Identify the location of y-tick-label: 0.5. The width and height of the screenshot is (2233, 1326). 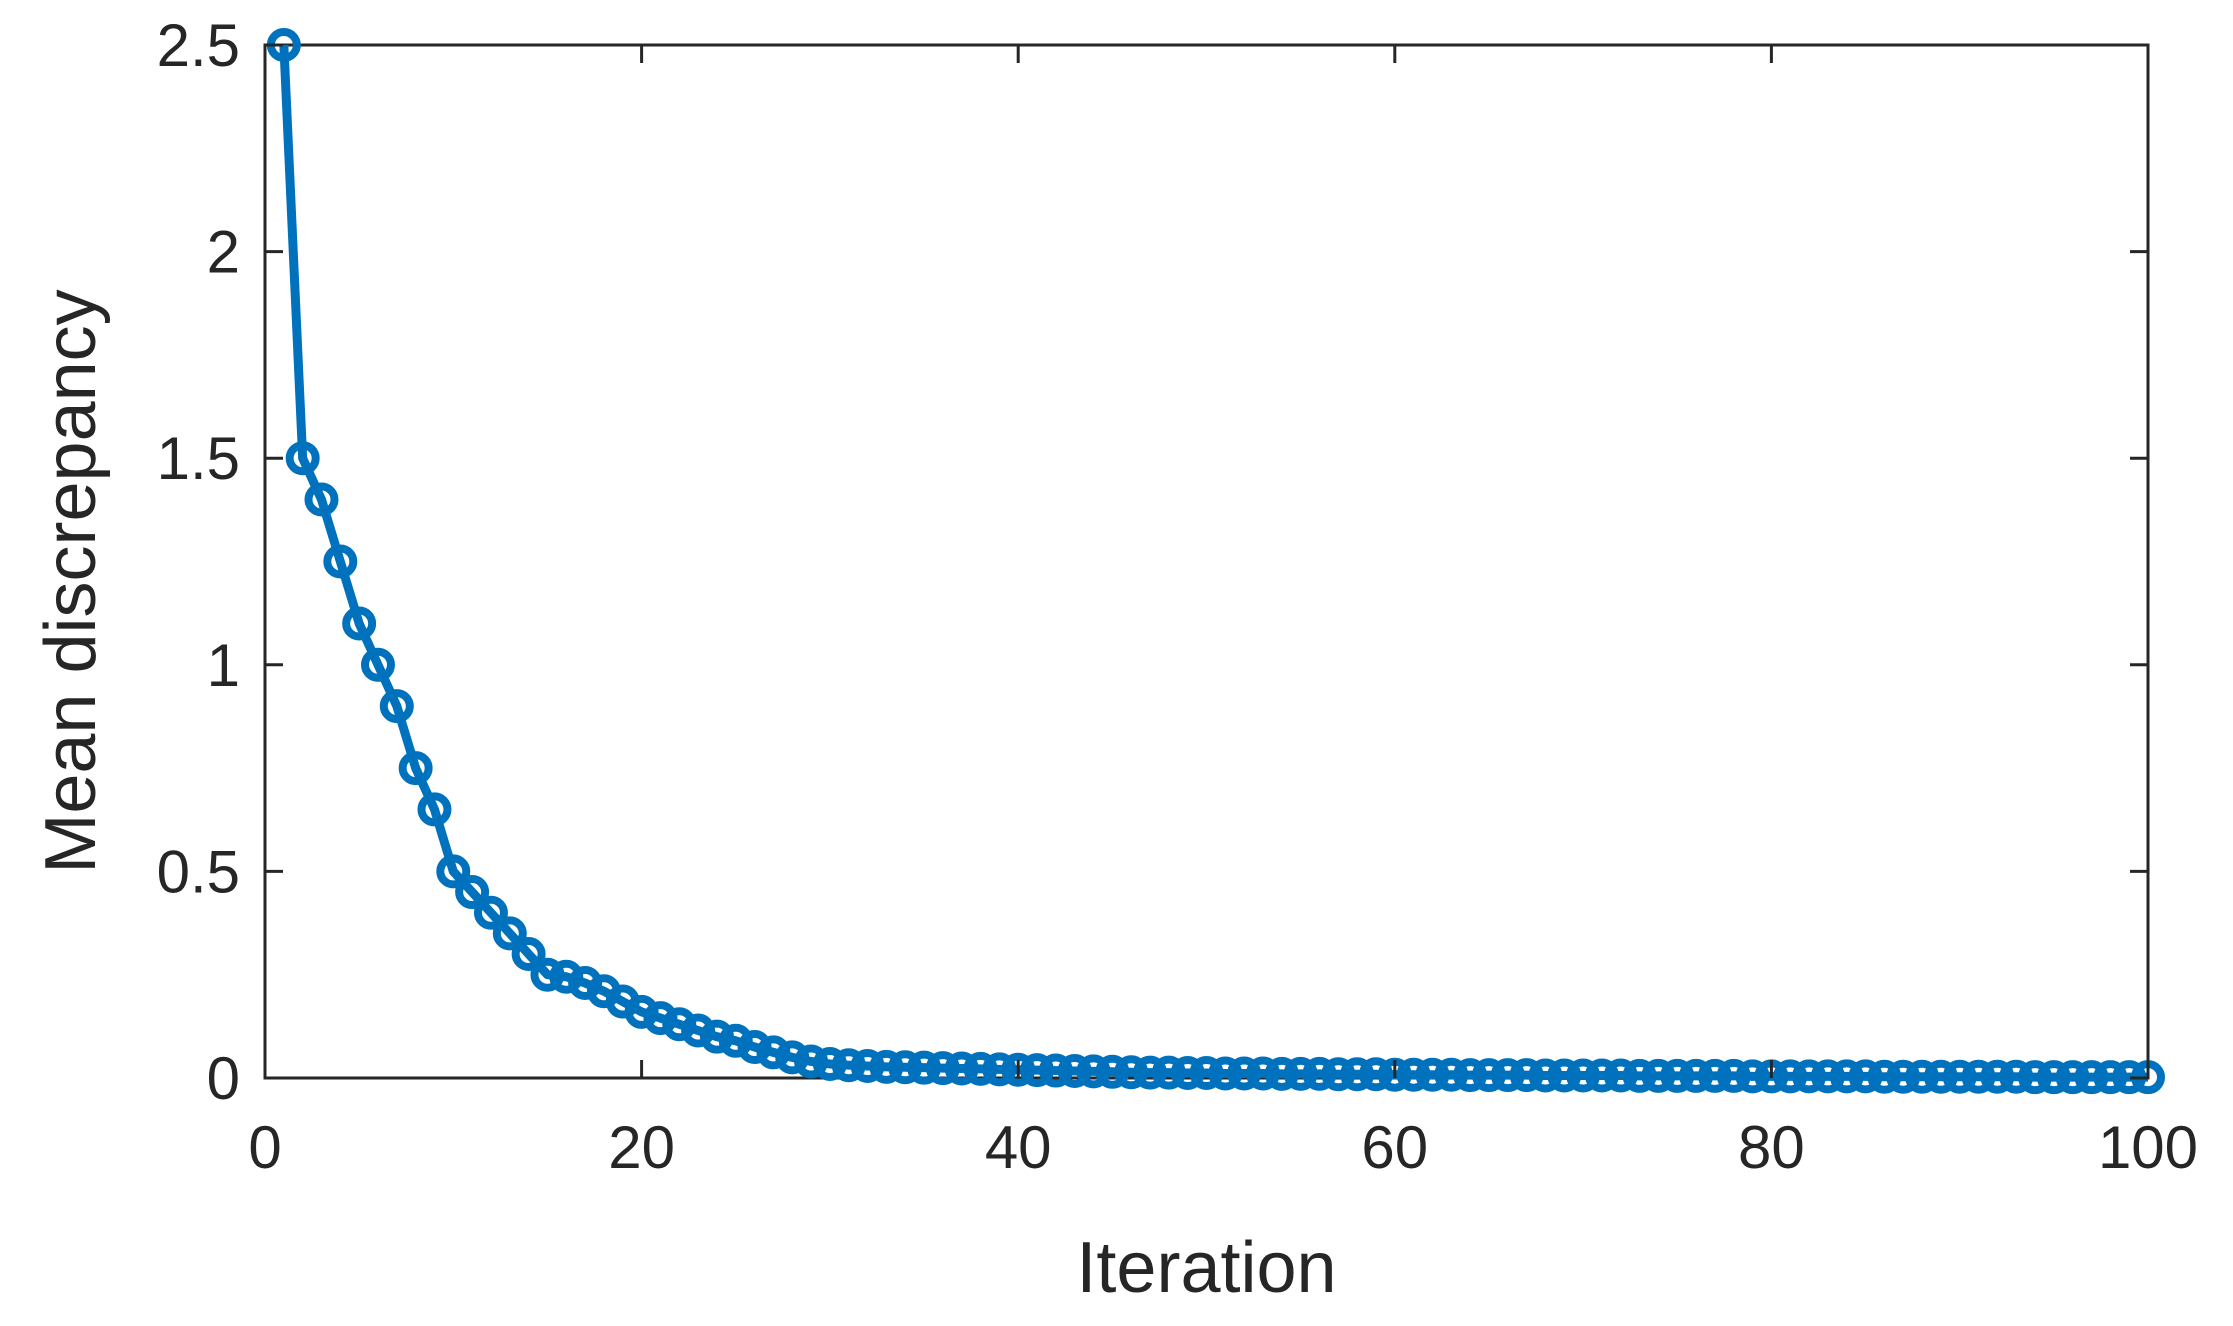
(198, 871).